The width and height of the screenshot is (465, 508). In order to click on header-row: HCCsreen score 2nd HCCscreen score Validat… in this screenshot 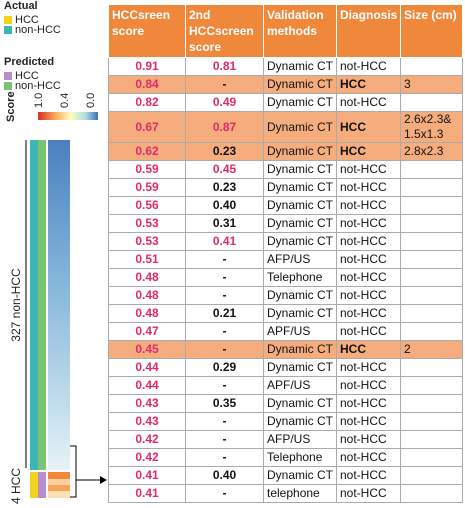, I will do `click(285, 31)`.